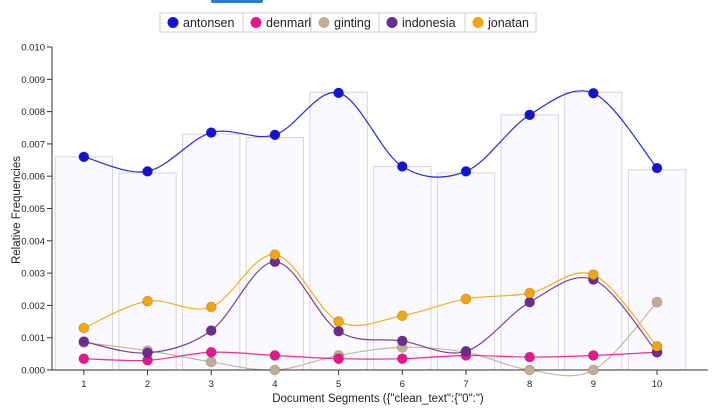  I want to click on x-tick-label: 5, so click(338, 384).